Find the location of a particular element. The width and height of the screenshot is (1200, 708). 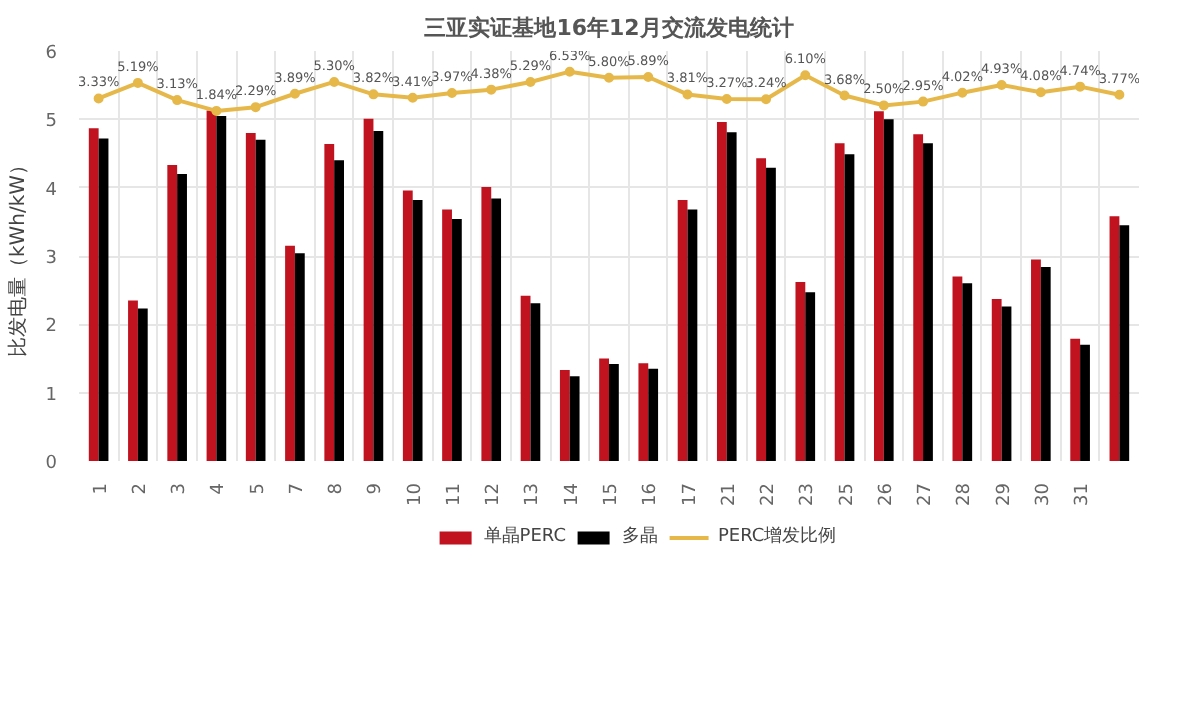

x-tick-label: 26 is located at coordinates (886, 494).